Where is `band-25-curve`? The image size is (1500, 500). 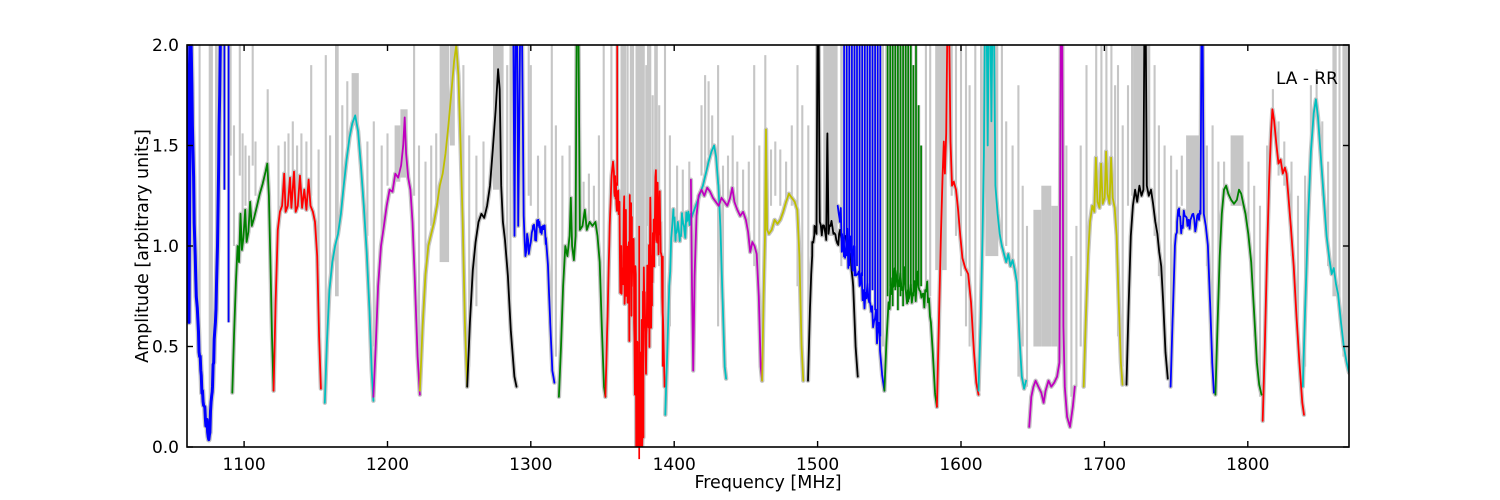 band-25-curve is located at coordinates (1325, 243).